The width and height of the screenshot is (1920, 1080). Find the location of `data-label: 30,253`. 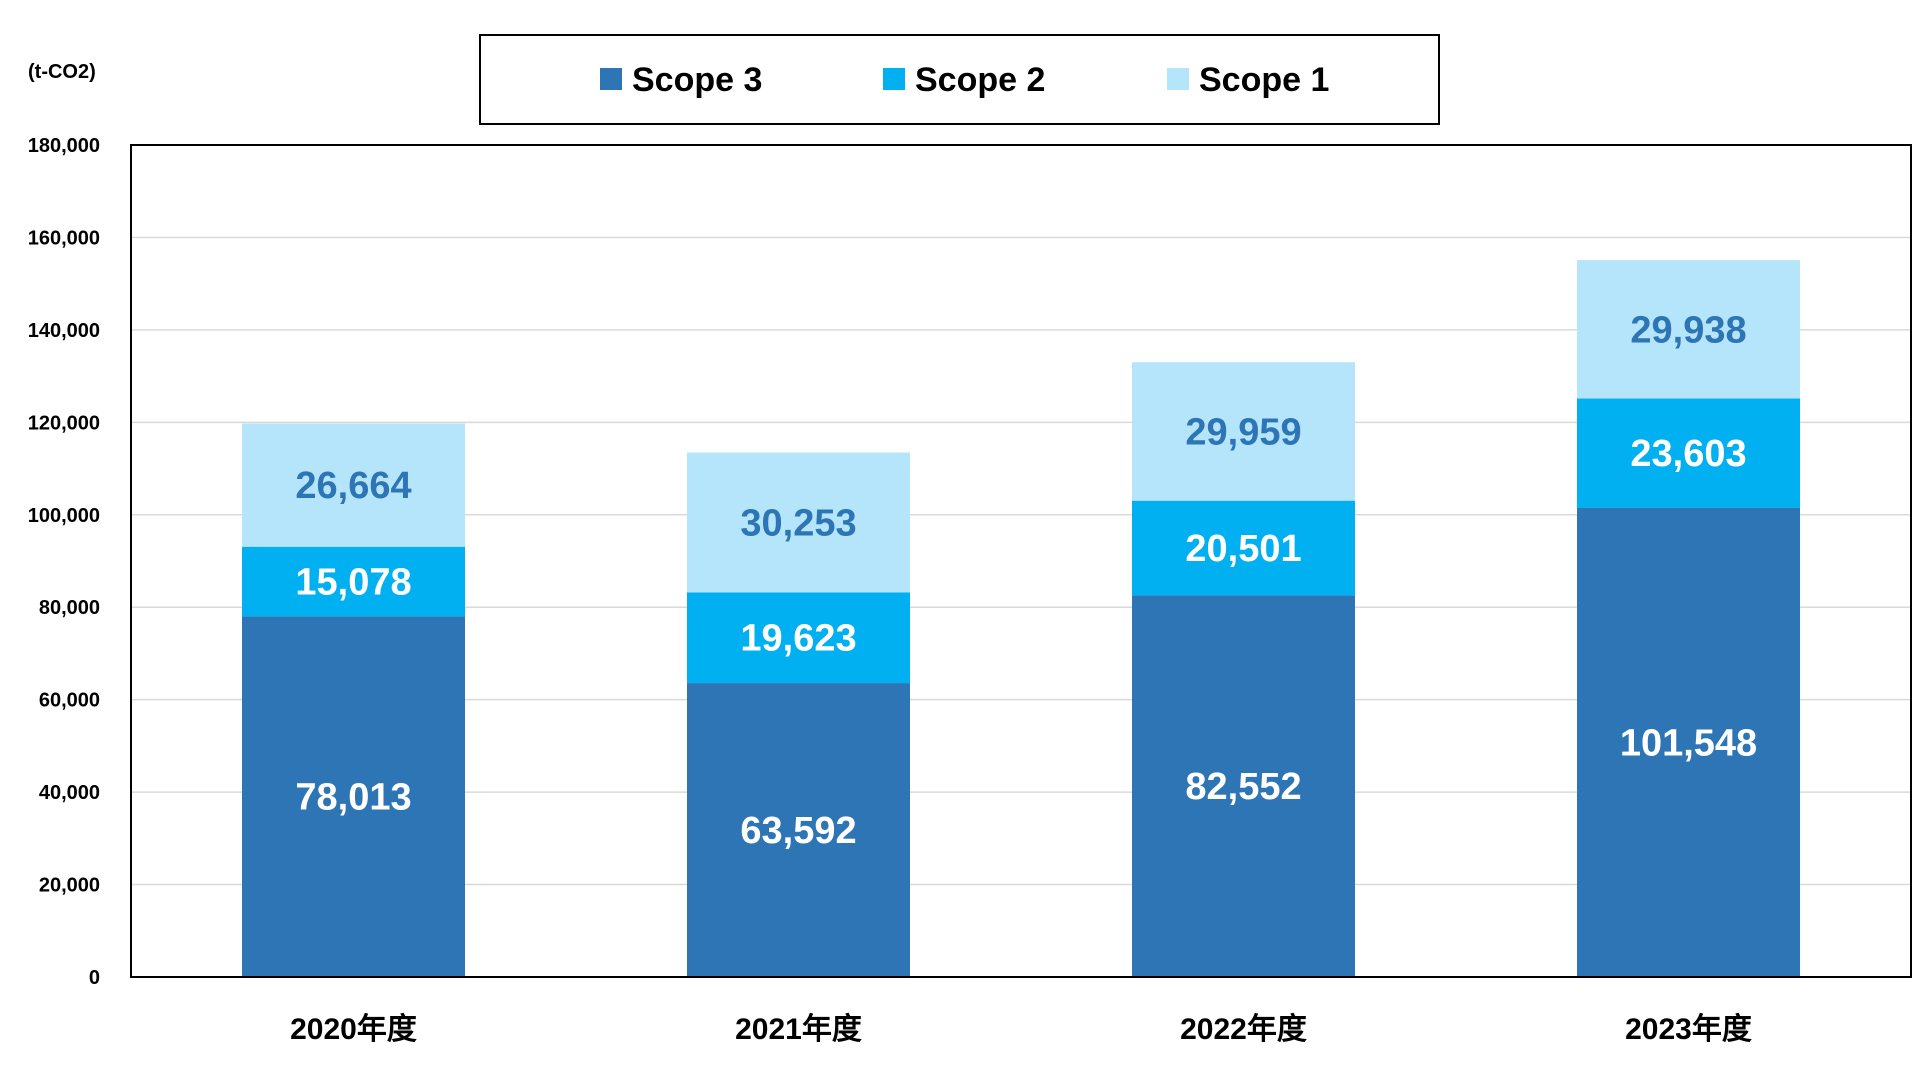

data-label: 30,253 is located at coordinates (798, 523).